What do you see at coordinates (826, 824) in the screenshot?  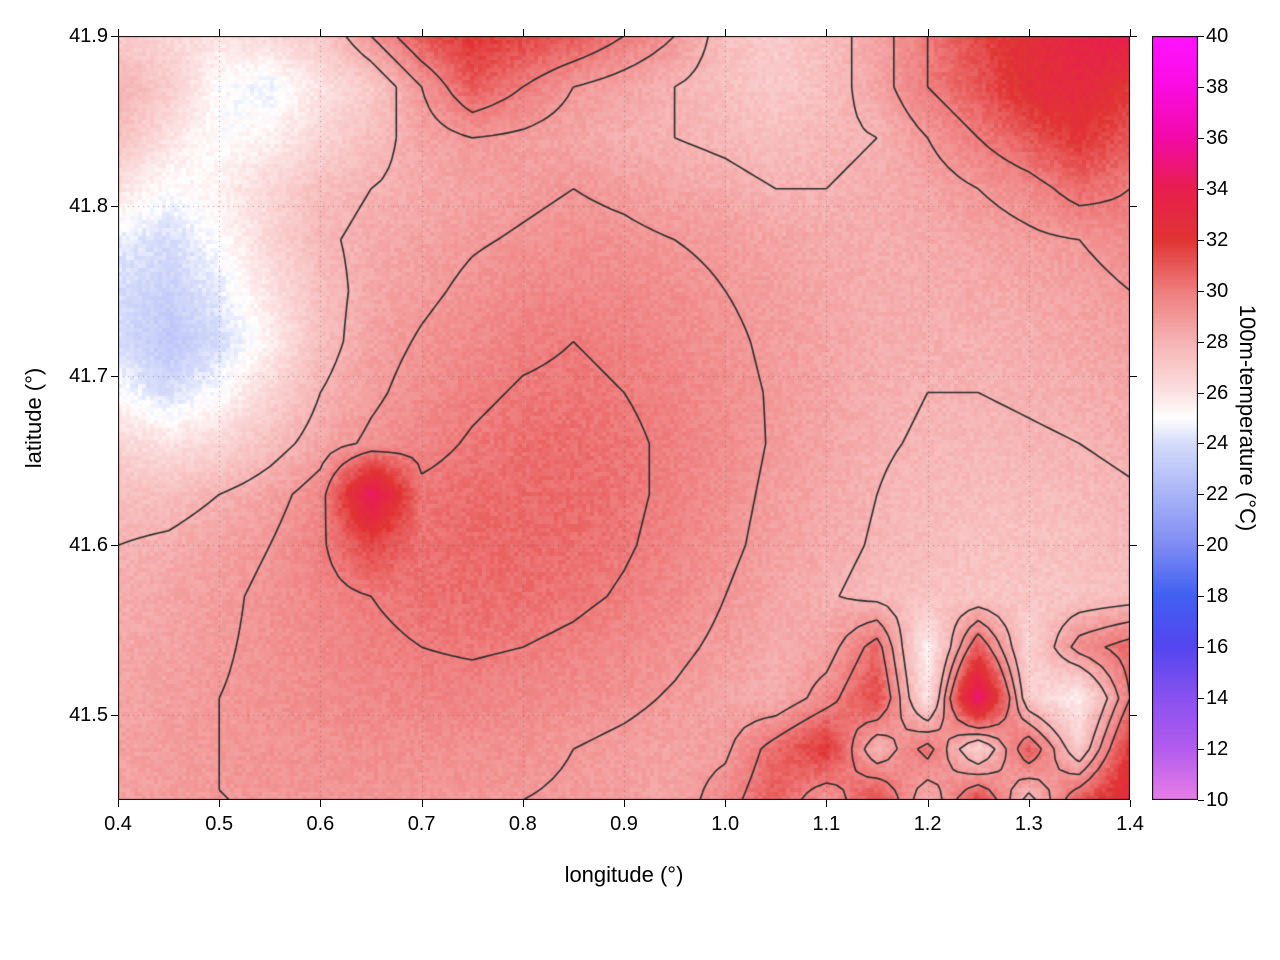 I see `x-tick-label: 1.1` at bounding box center [826, 824].